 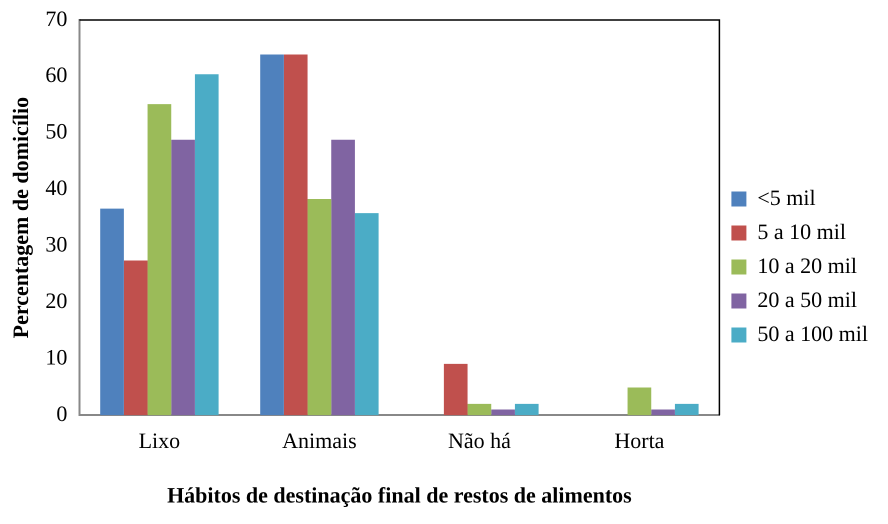 I want to click on y-tick-label: 50, so click(x=56, y=131).